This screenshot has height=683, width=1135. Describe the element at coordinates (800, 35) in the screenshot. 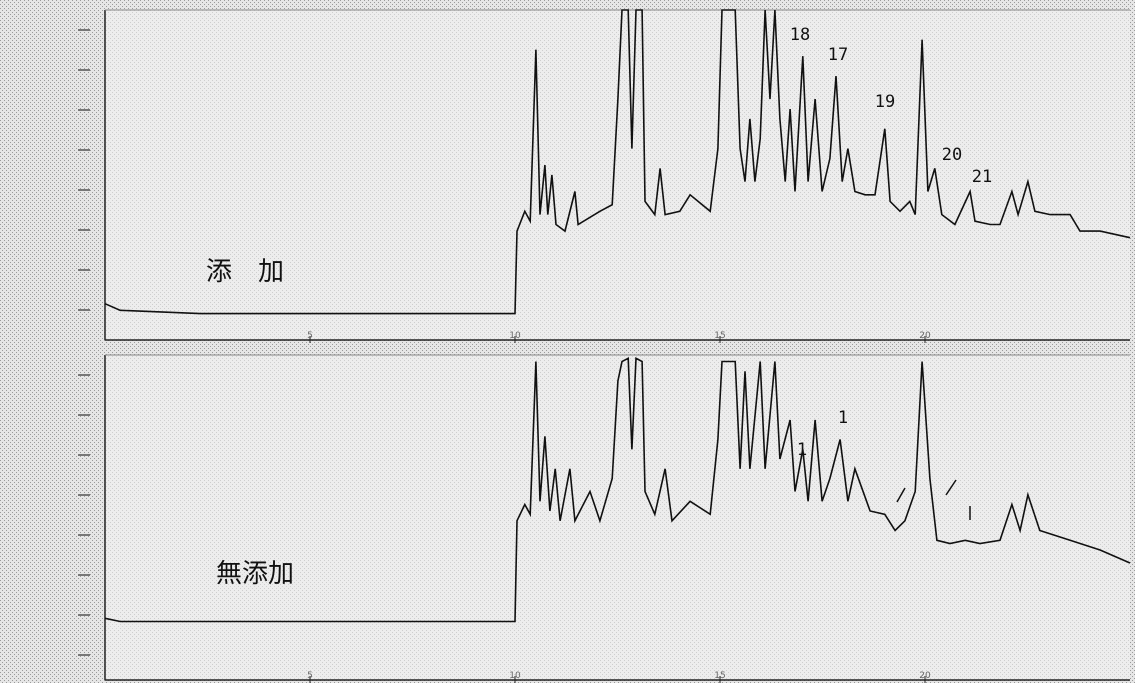

I see `peak-label: 18` at that location.